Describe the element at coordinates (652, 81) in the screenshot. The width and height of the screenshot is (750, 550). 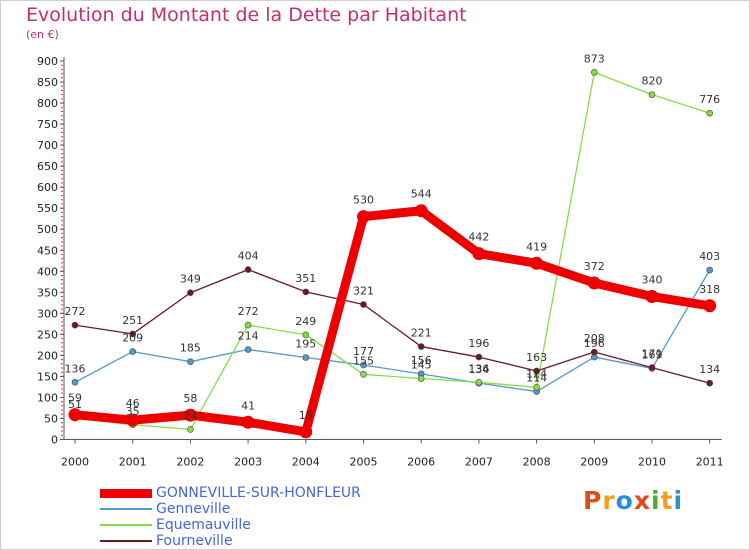
I see `data-label-2: 820` at that location.